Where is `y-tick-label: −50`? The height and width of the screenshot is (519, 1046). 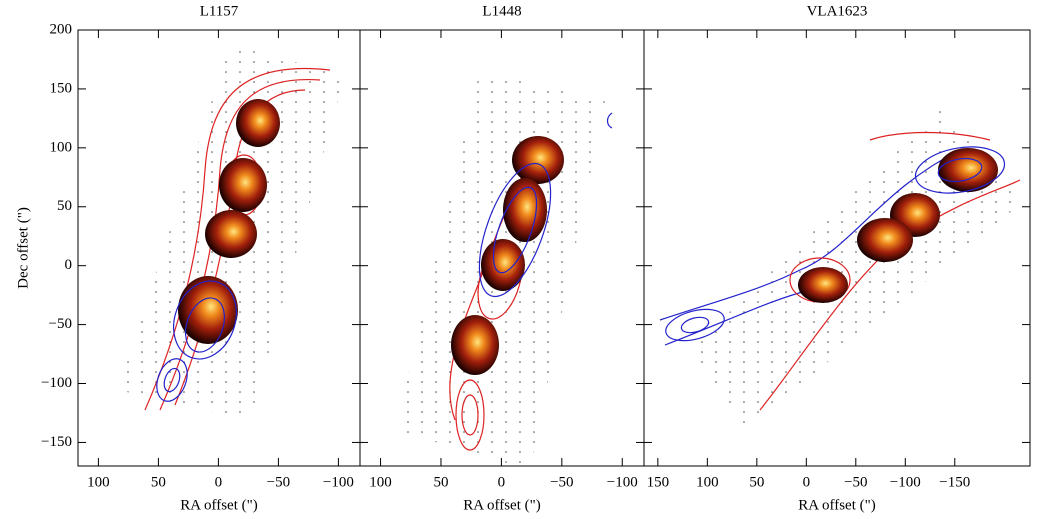
y-tick-label: −50 is located at coordinates (60, 324).